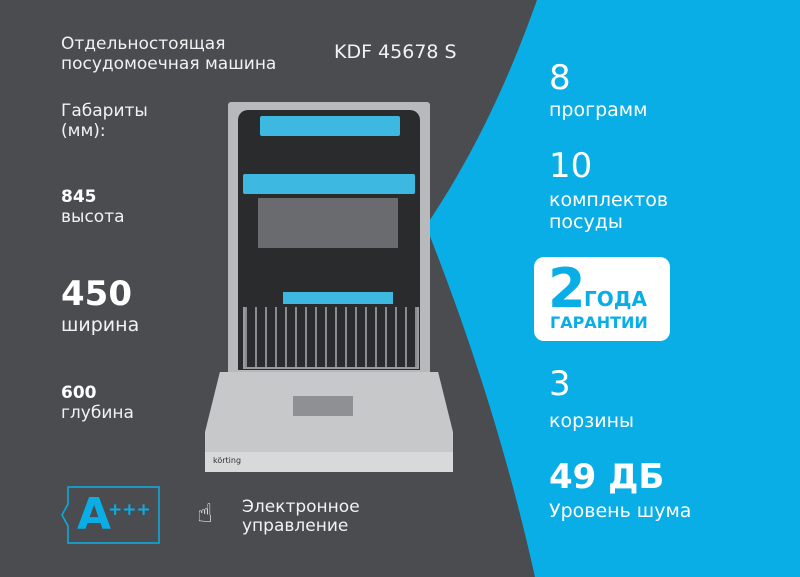 Image resolution: width=800 pixels, height=577 pixels. I want to click on warranty-badge: 2 ГОДА ГАРАНТИИ, so click(602, 299).